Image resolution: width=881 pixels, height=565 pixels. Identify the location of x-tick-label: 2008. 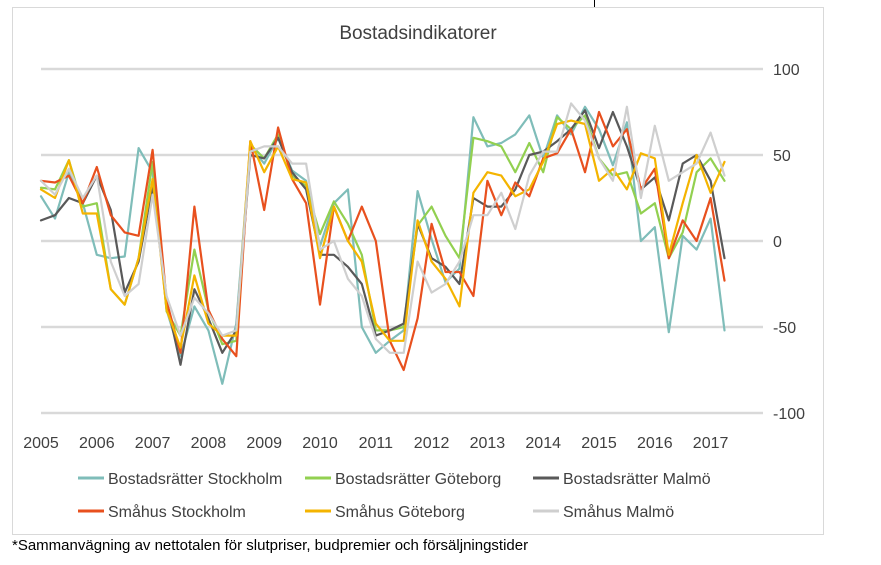
(209, 443).